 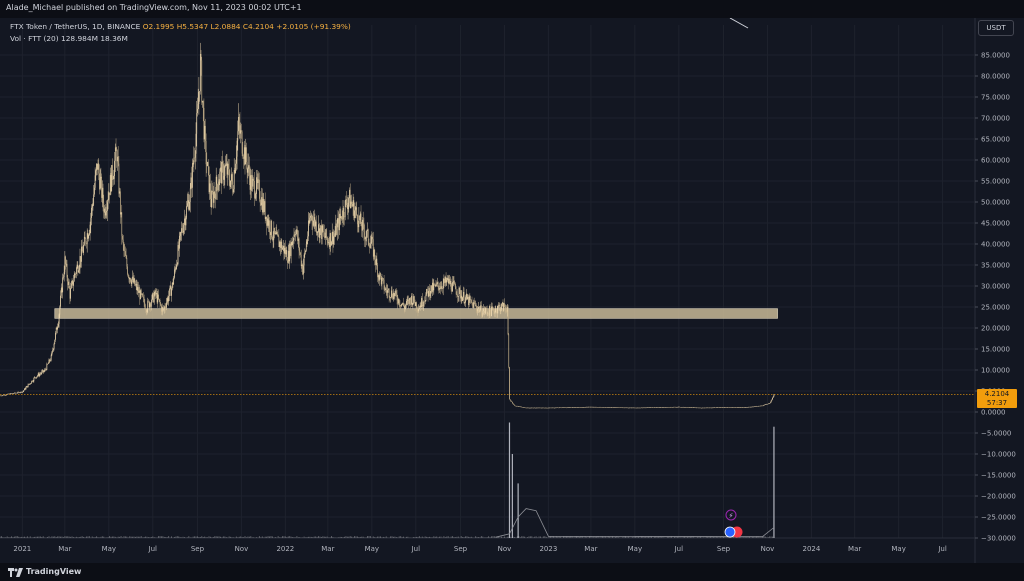 I want to click on event-icons: ⚡, so click(x=733, y=523).